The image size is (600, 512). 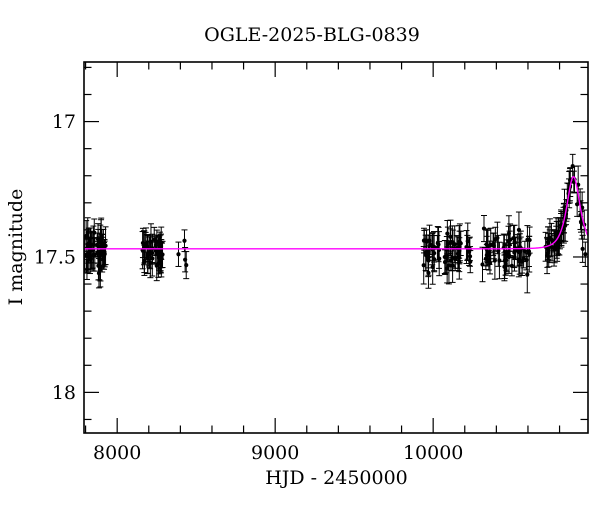 I want to click on y-tick-label: 18, so click(x=64, y=393).